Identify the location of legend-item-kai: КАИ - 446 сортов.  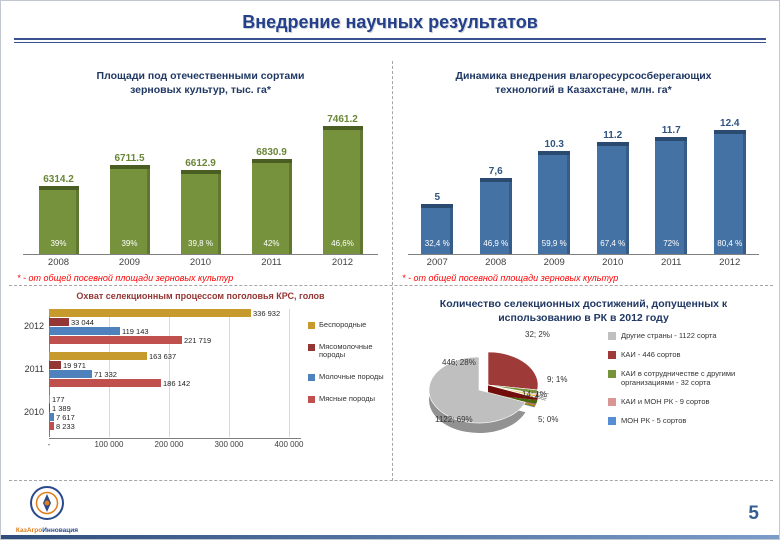
(688, 354).